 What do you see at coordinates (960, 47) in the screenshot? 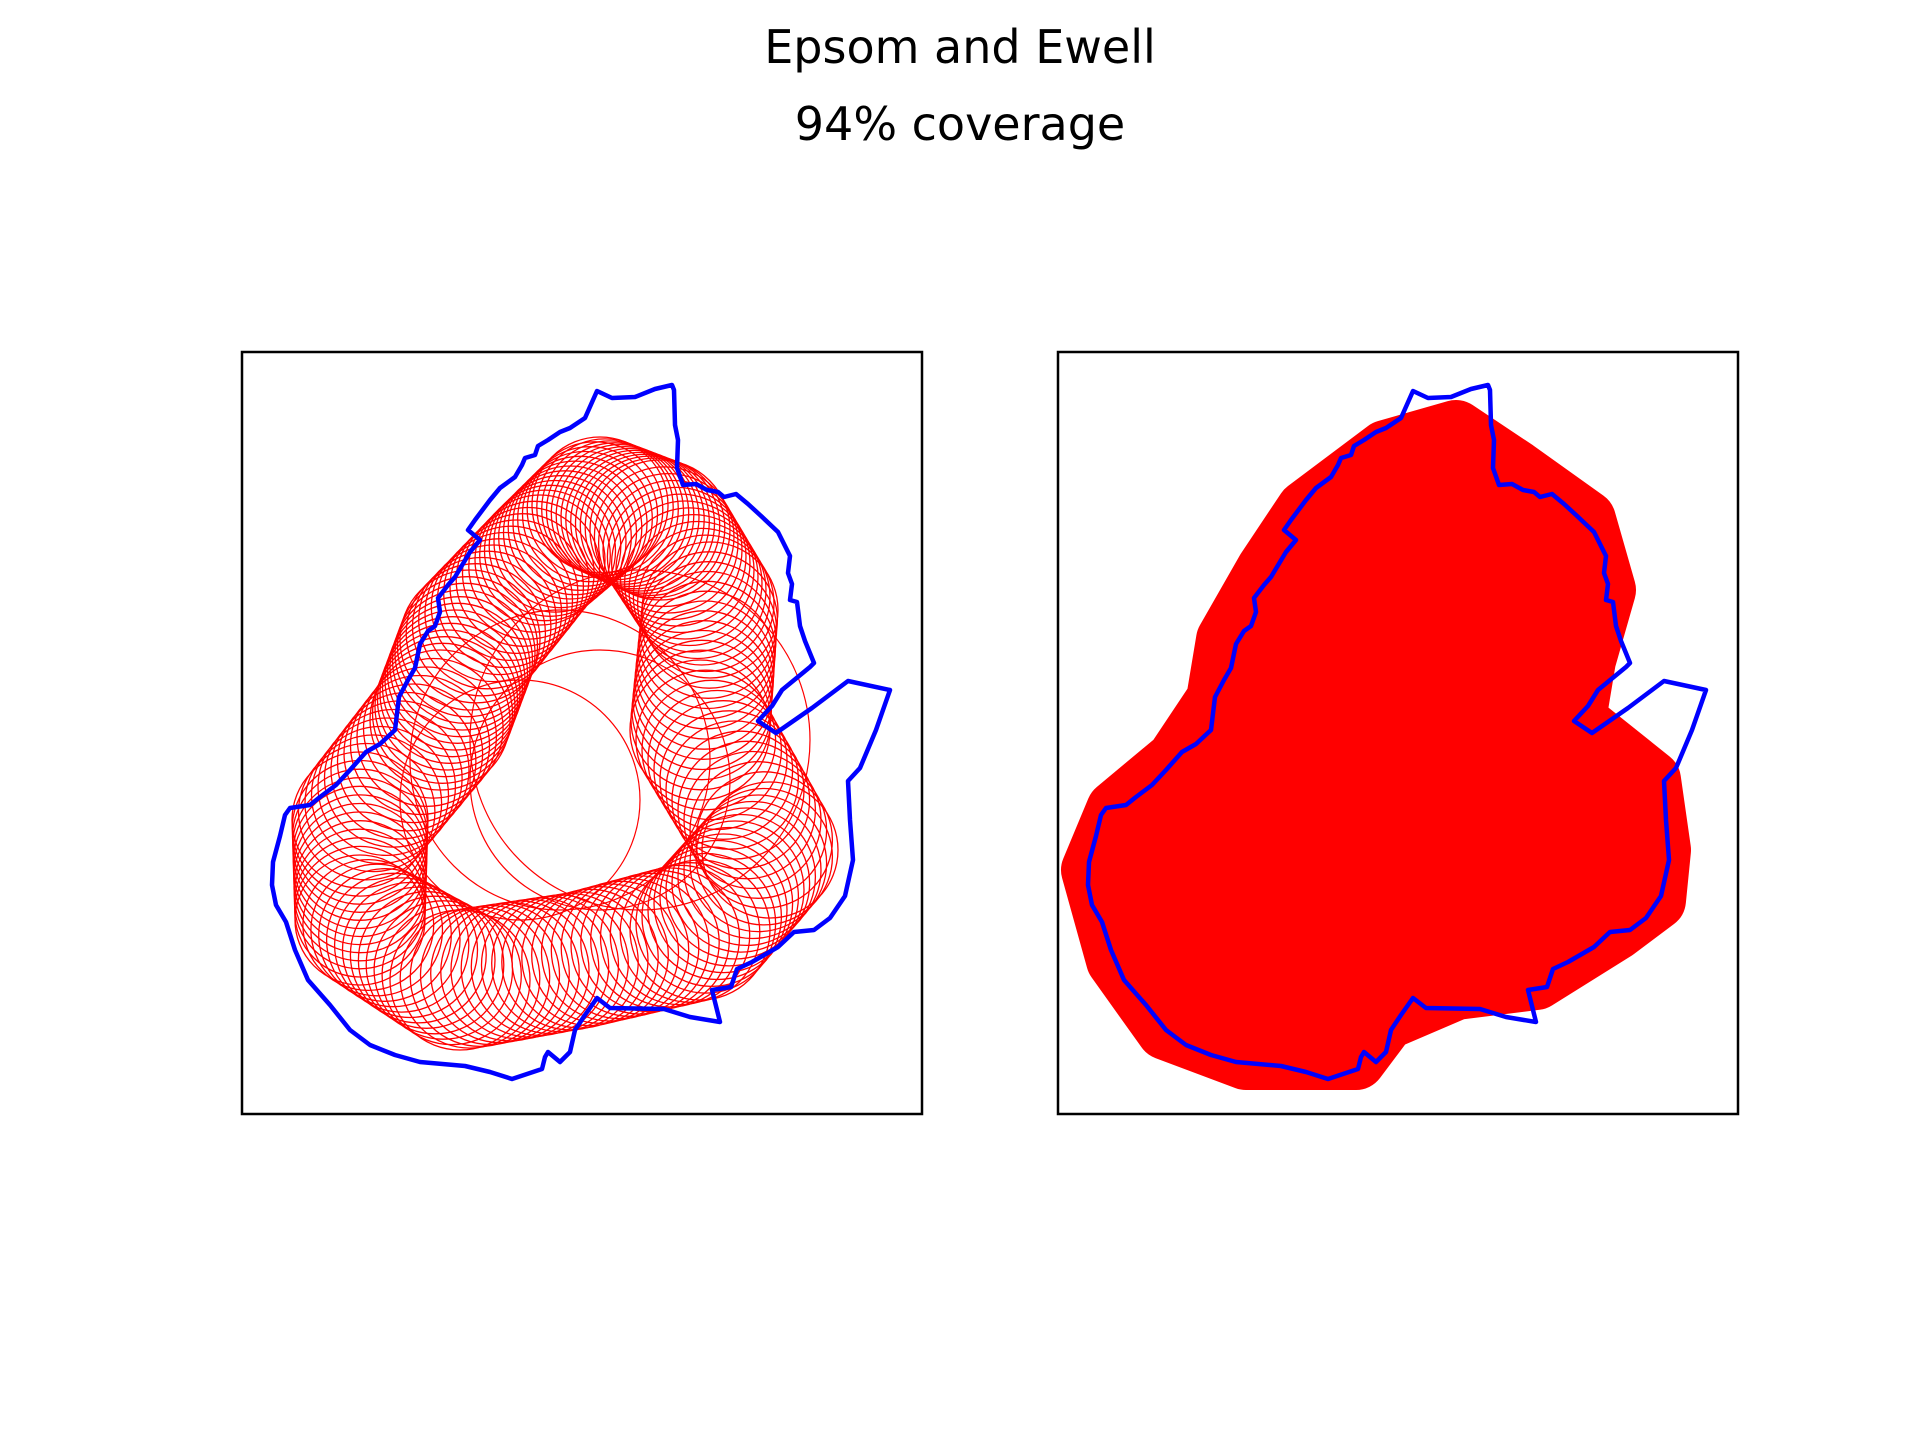
I see `figure-title: Epsom and Ewell` at bounding box center [960, 47].